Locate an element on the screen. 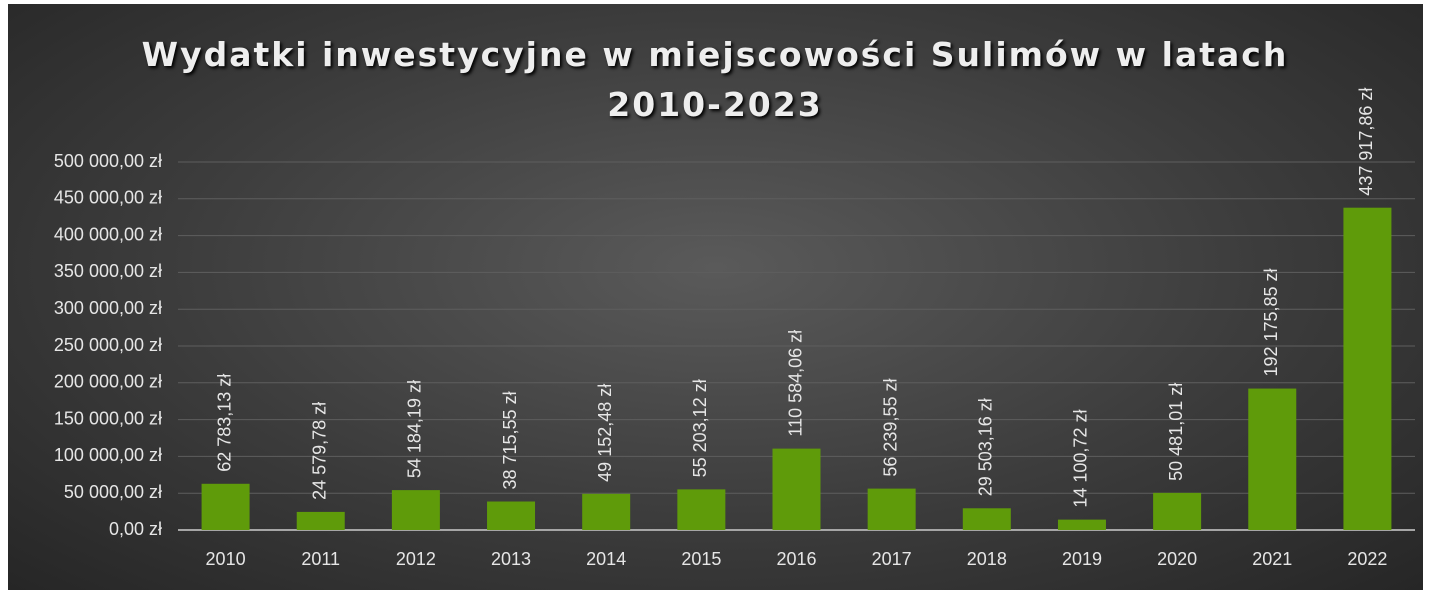 The height and width of the screenshot is (592, 1431). y-tick-label: 0,00 zł is located at coordinates (135, 529).